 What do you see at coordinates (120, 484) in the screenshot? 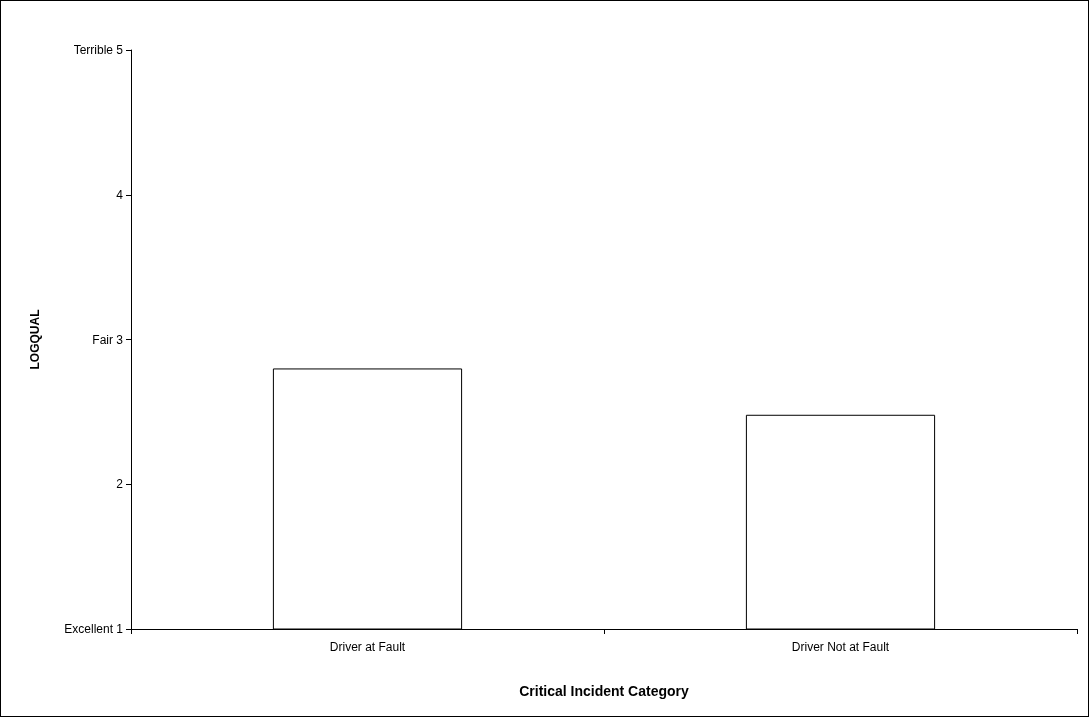
I see `y-tick-label: 2` at bounding box center [120, 484].